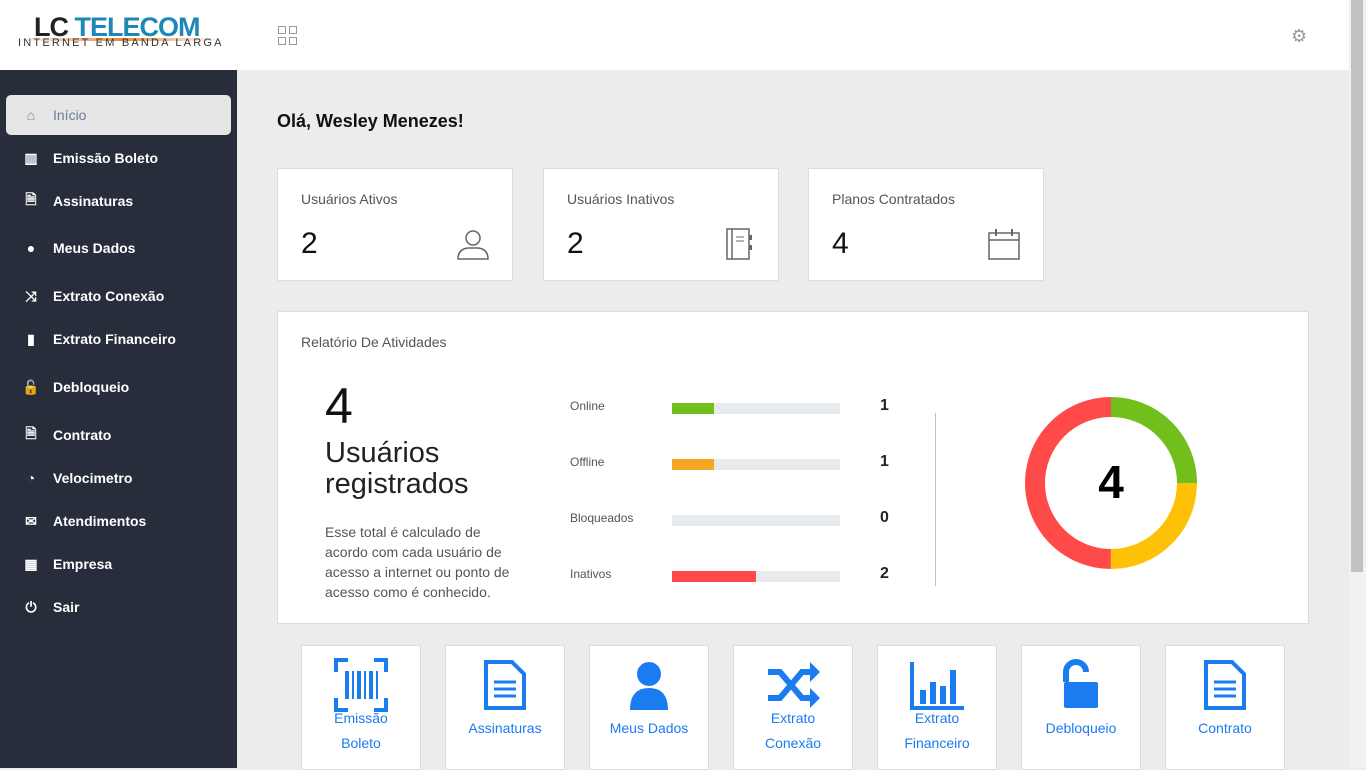  What do you see at coordinates (51, 27) in the screenshot?
I see `logo-lc: LC` at bounding box center [51, 27].